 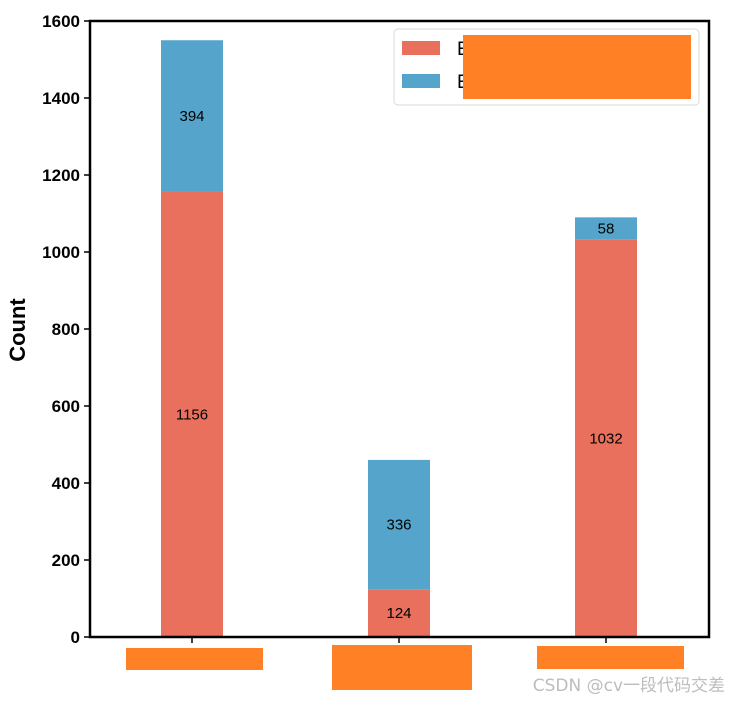 What do you see at coordinates (66, 483) in the screenshot?
I see `y-tick-label: 400` at bounding box center [66, 483].